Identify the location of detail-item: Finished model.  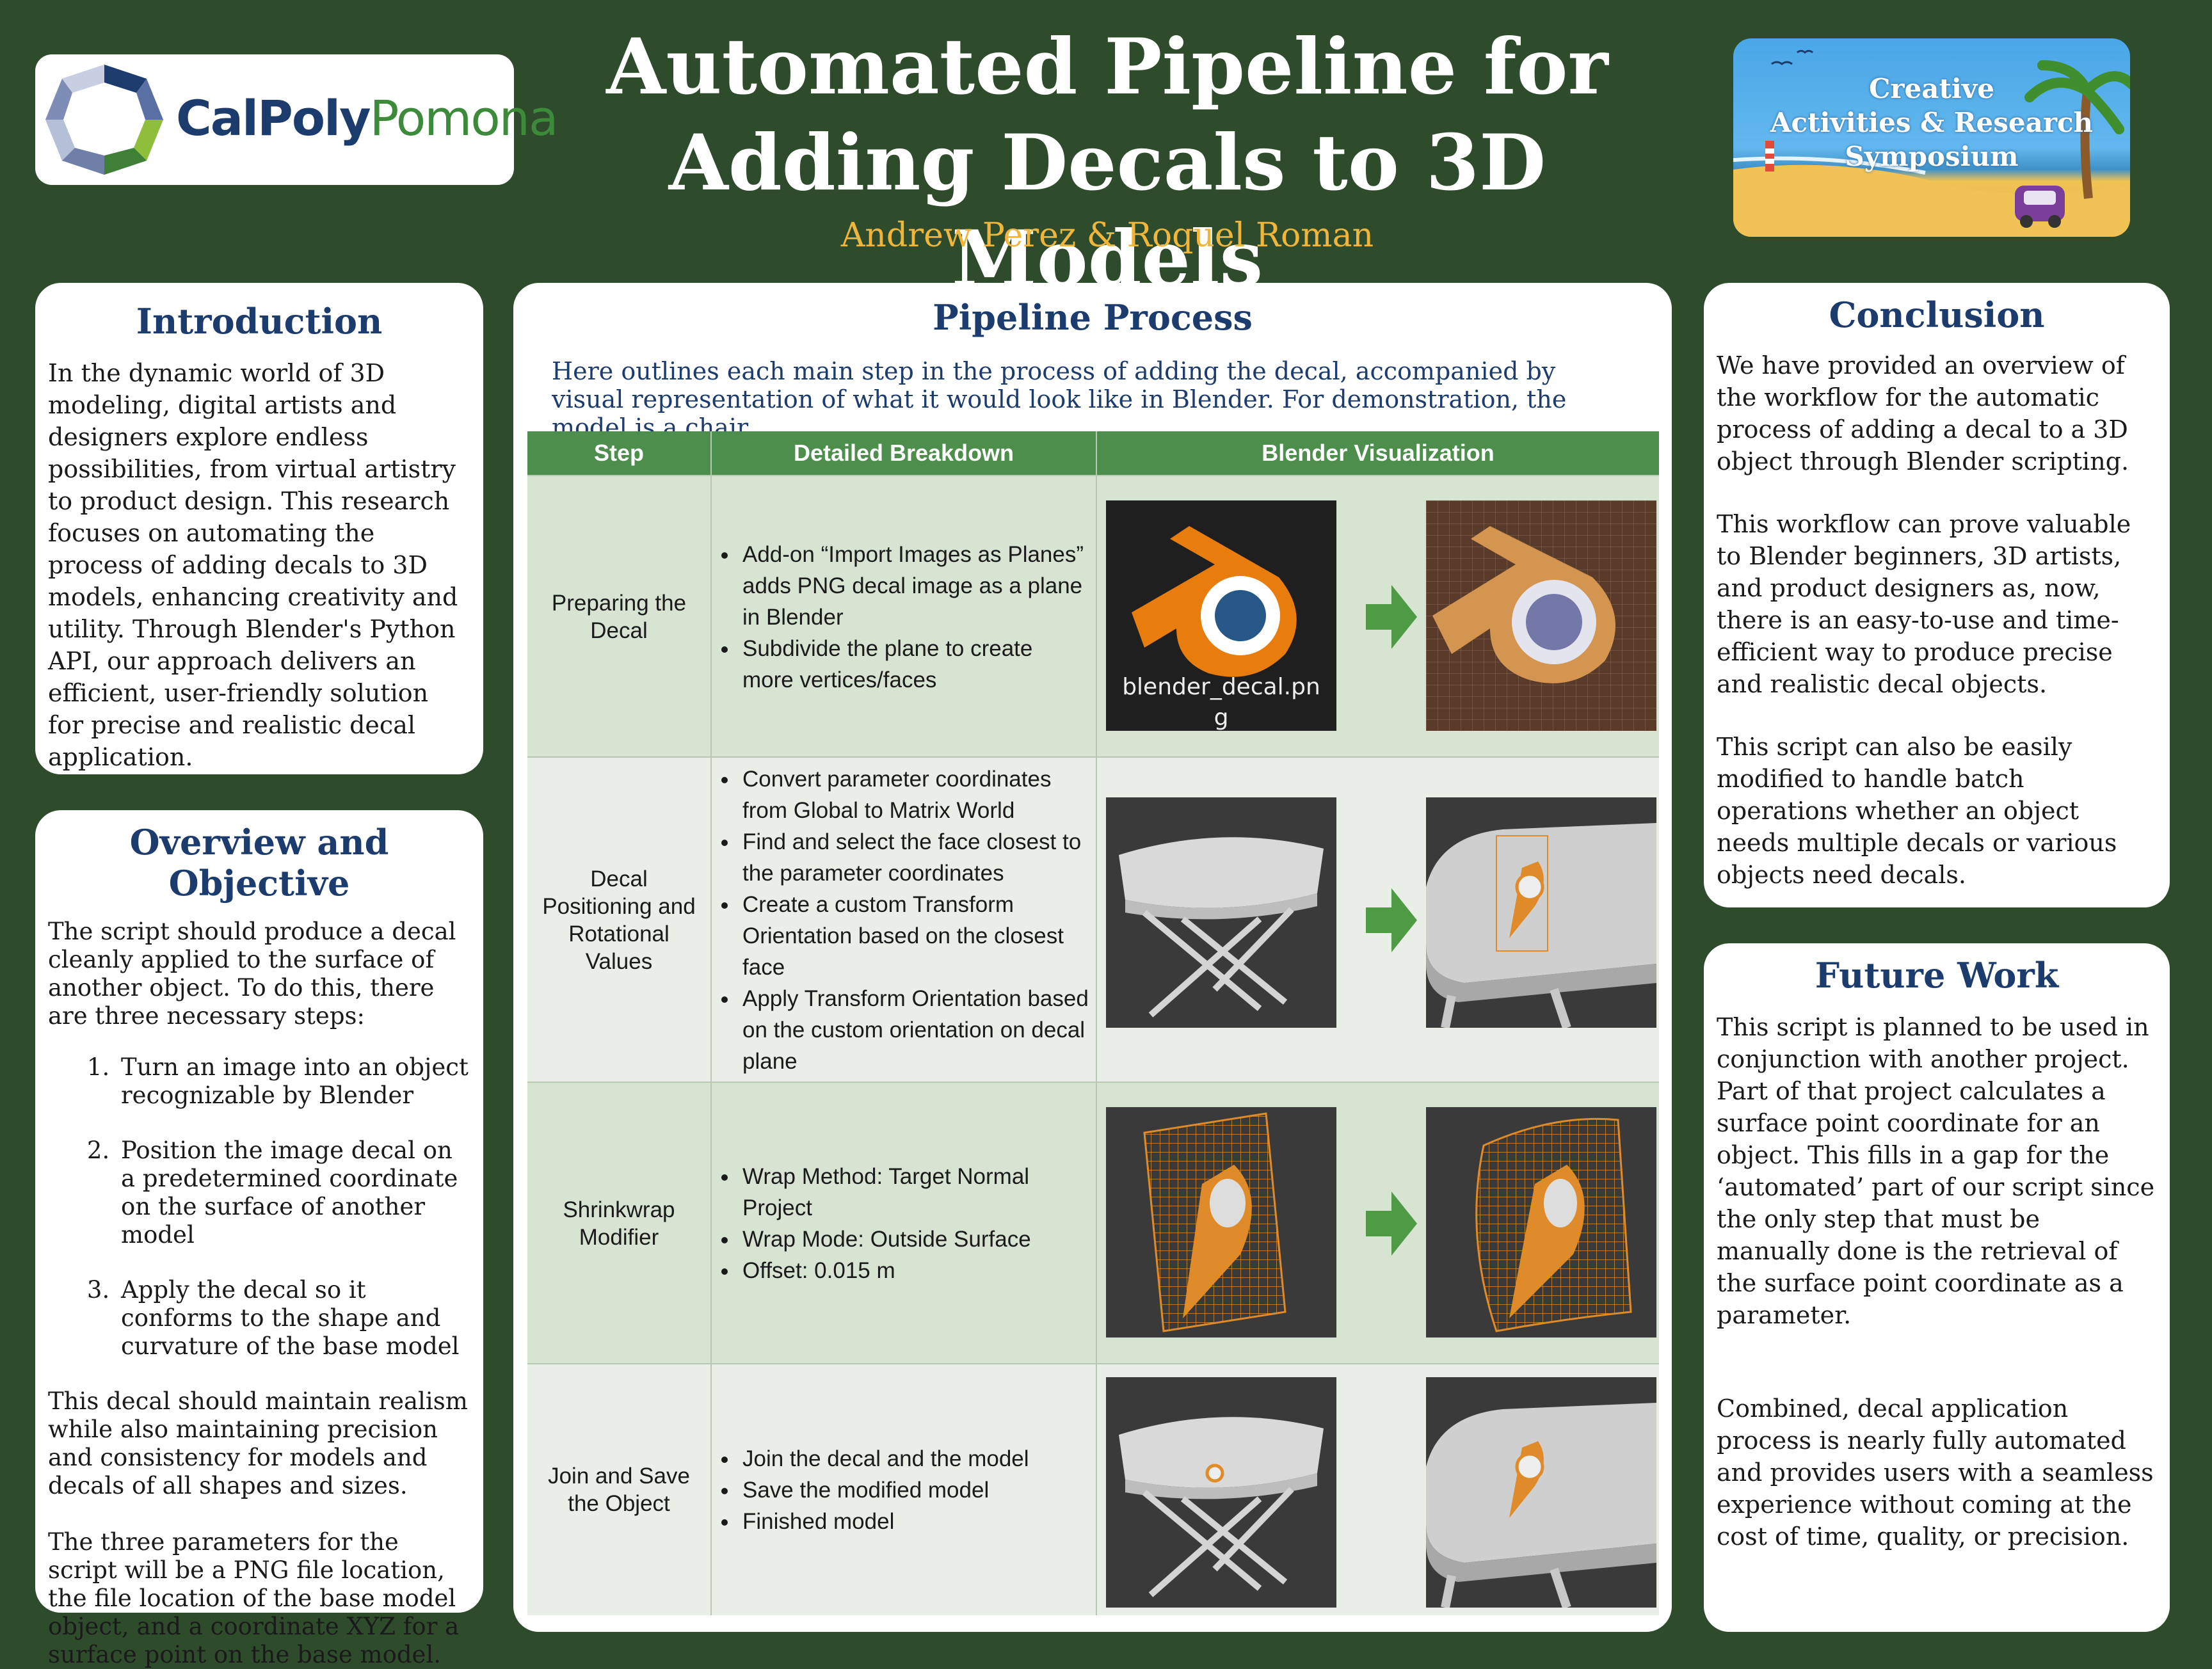
(884, 1521).